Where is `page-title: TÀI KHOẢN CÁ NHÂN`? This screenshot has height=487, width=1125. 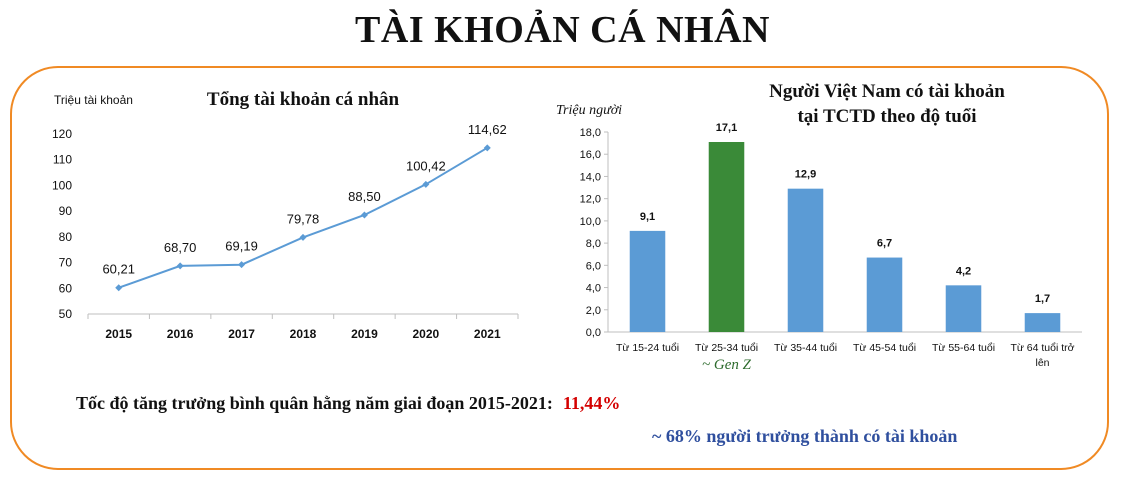
page-title: TÀI KHOẢN CÁ NHÂN is located at coordinates (562, 30).